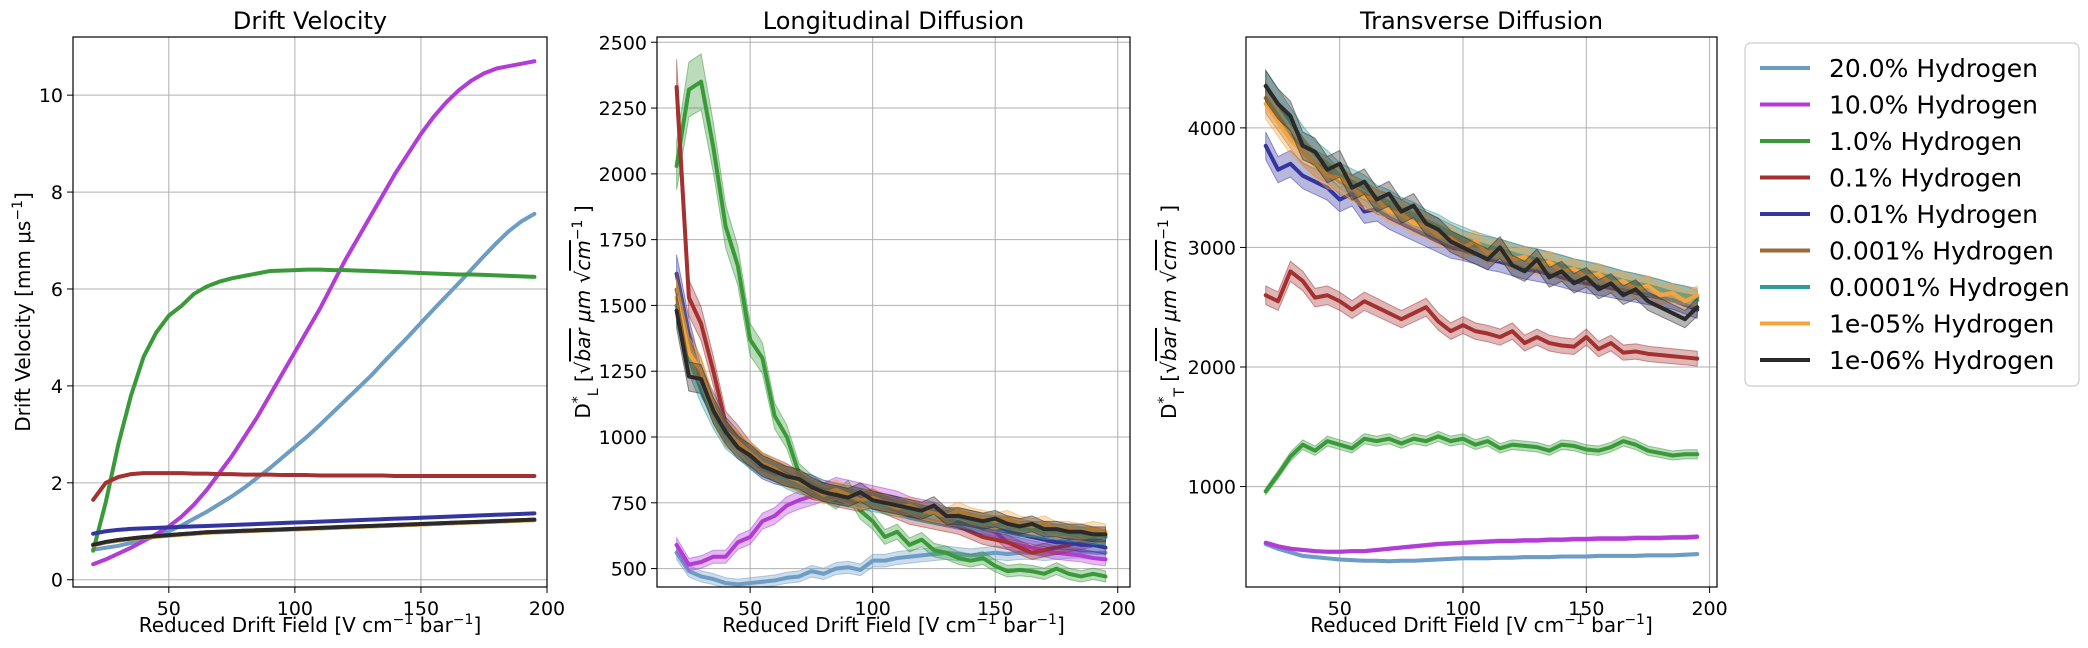  I want to click on y-tick-label: 4, so click(57, 387).